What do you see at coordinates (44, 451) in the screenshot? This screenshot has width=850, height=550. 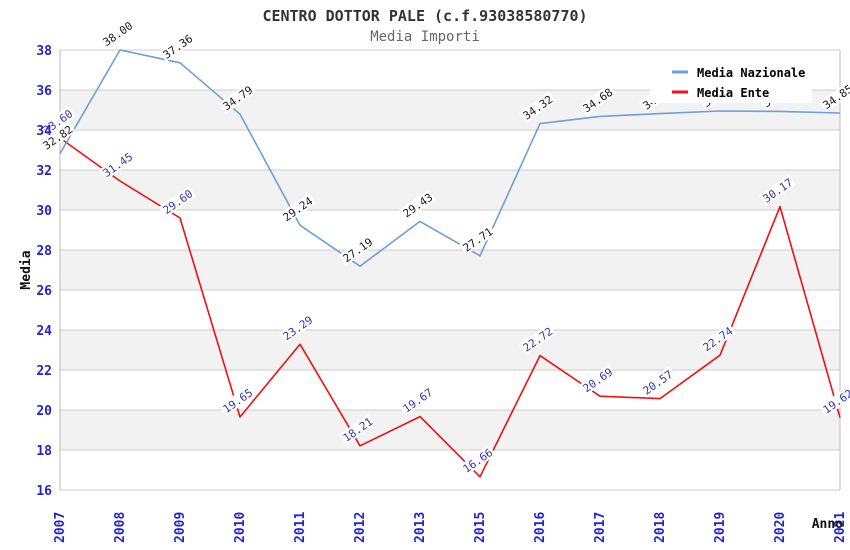 I see `y-tick-label-18: 18` at bounding box center [44, 451].